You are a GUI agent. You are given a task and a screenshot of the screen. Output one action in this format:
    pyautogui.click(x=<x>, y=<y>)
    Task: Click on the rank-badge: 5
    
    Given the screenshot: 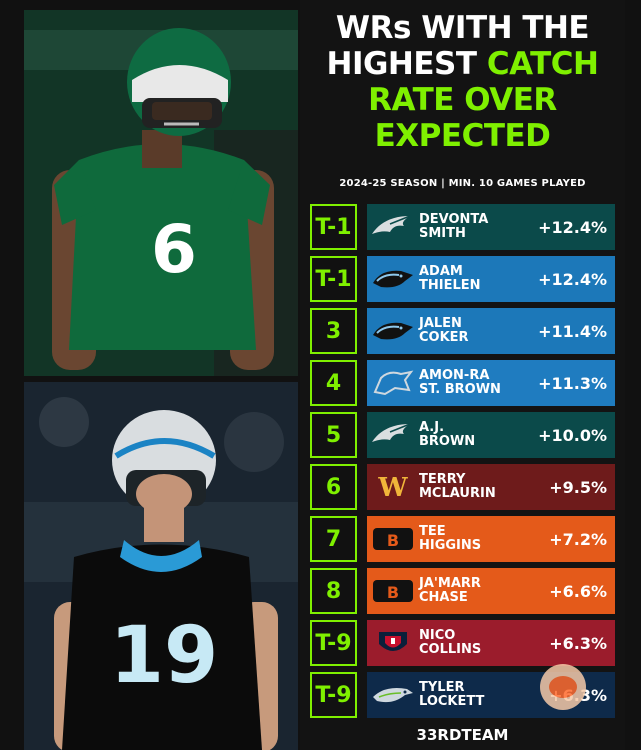 What is the action you would take?
    pyautogui.click(x=333, y=435)
    